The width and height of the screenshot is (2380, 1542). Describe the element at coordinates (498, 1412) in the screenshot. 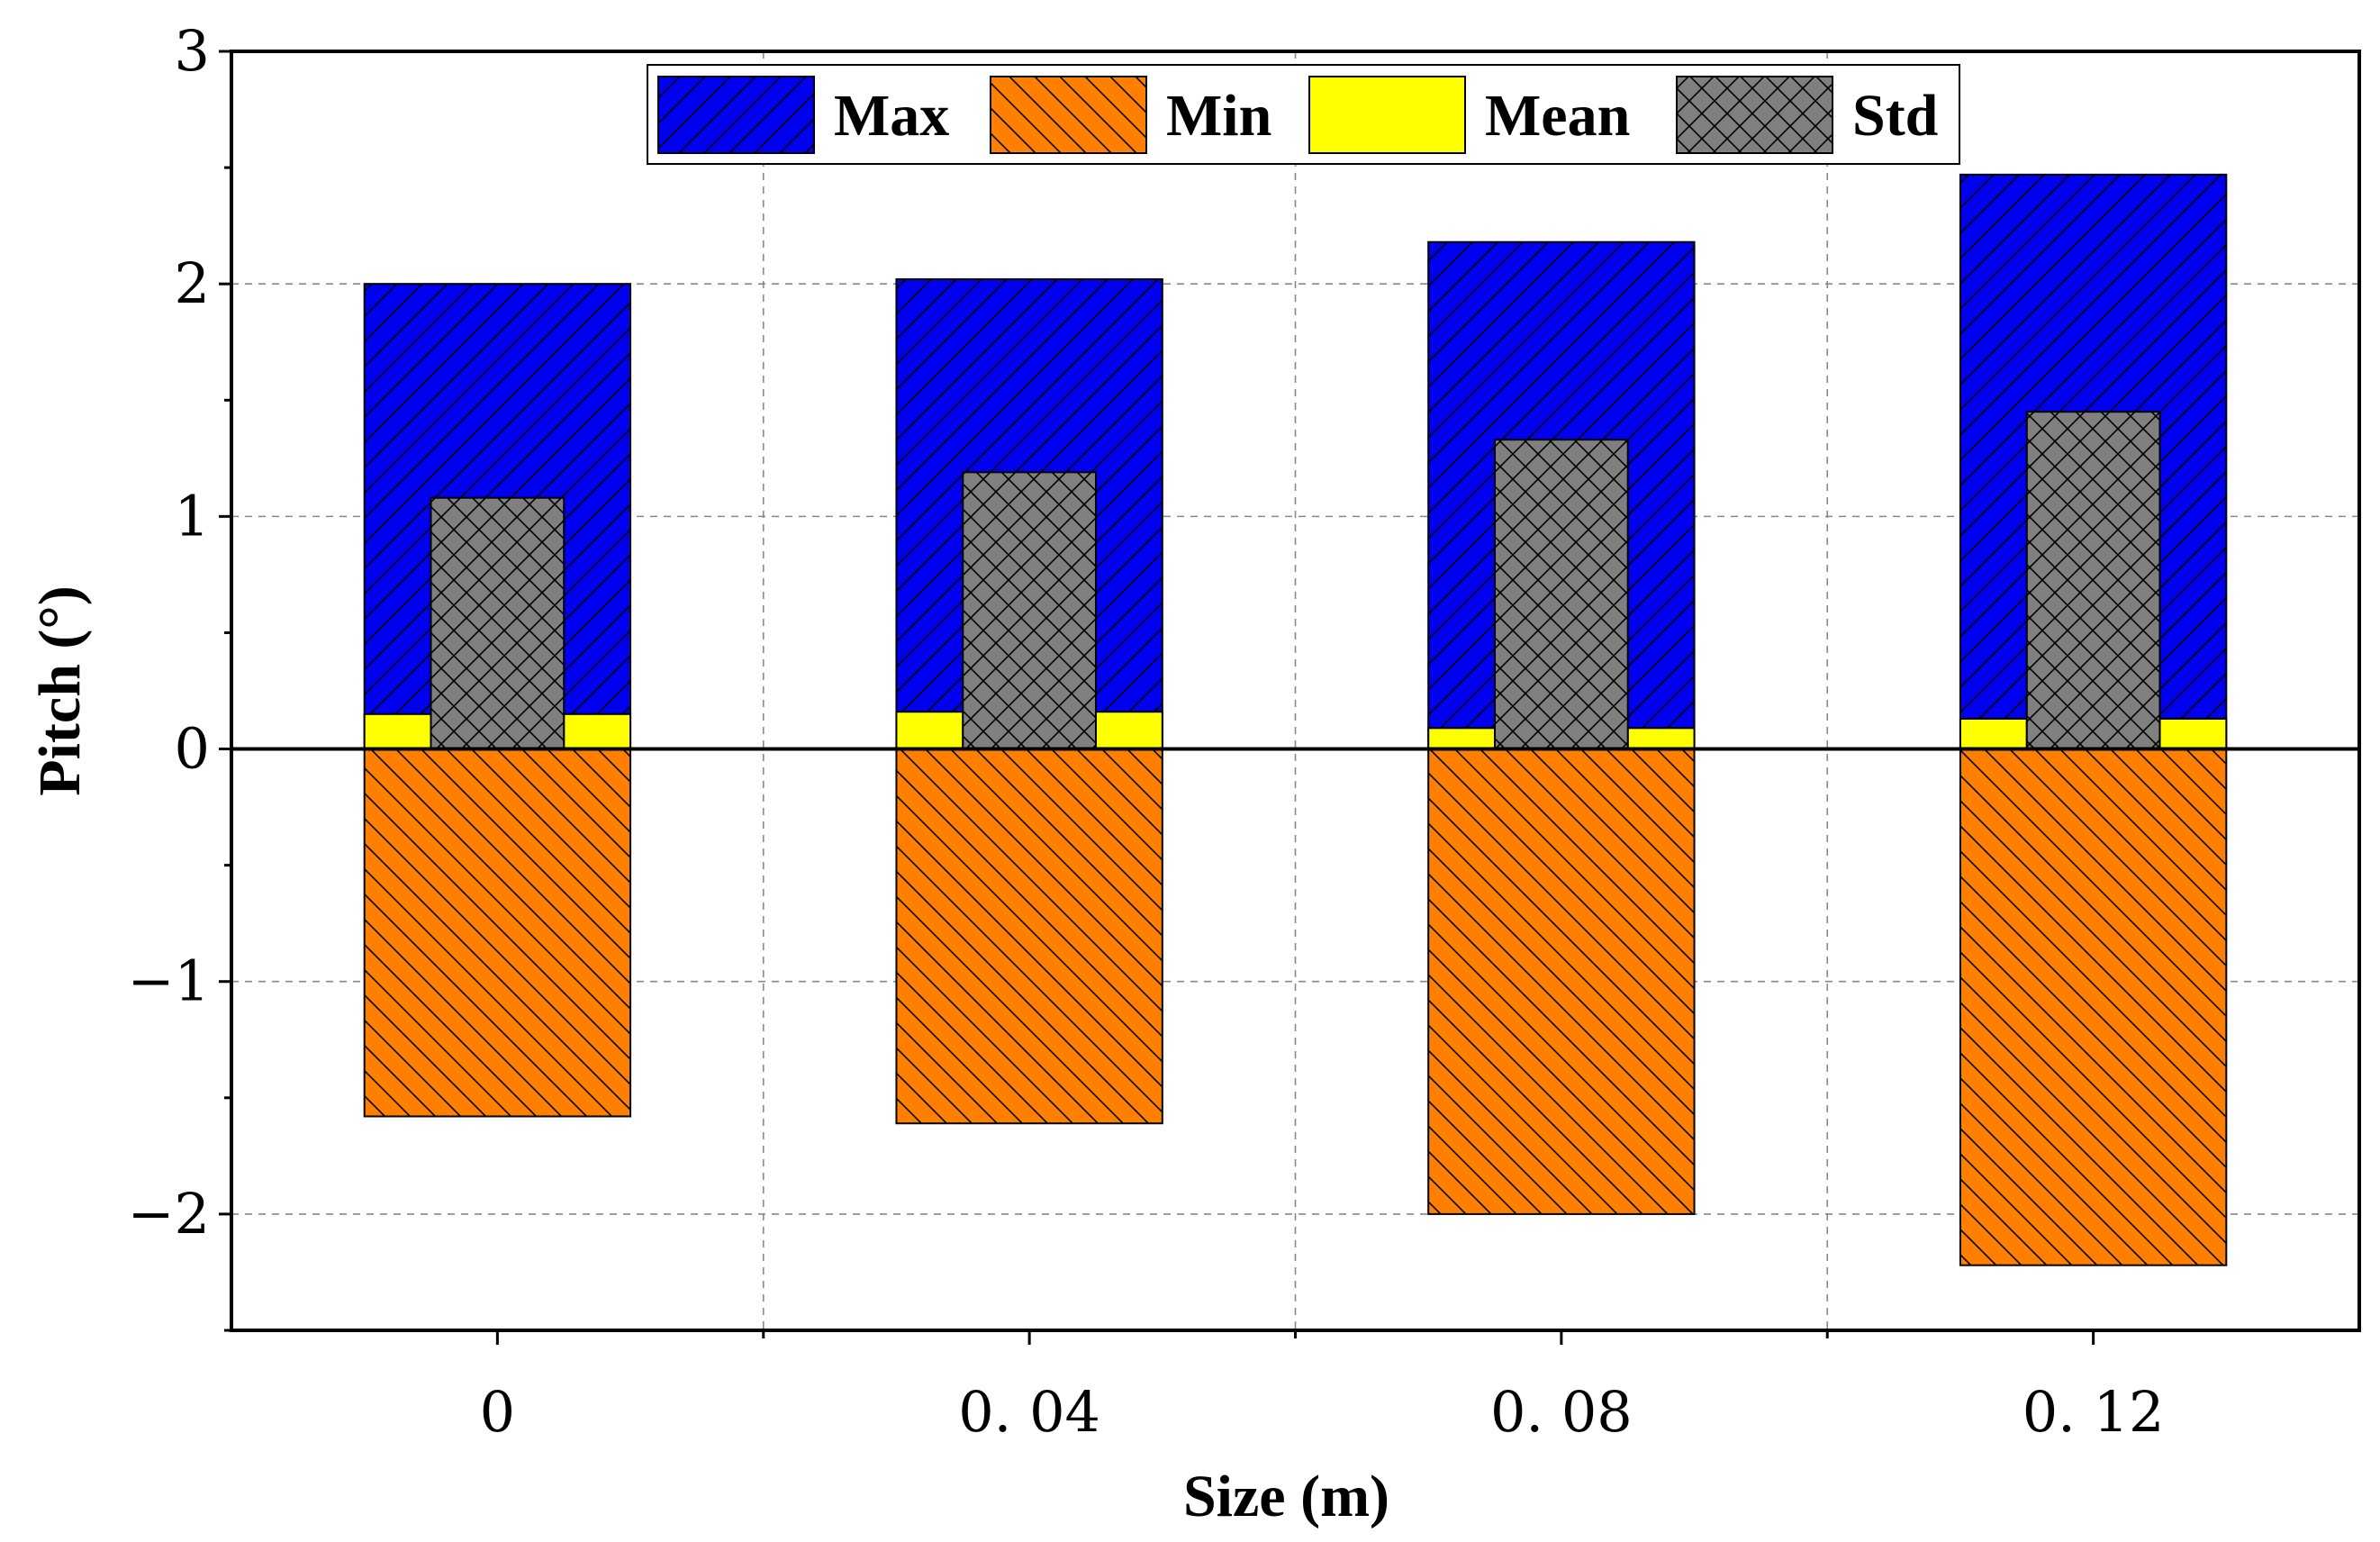

I see `x-tick-label: 0` at that location.